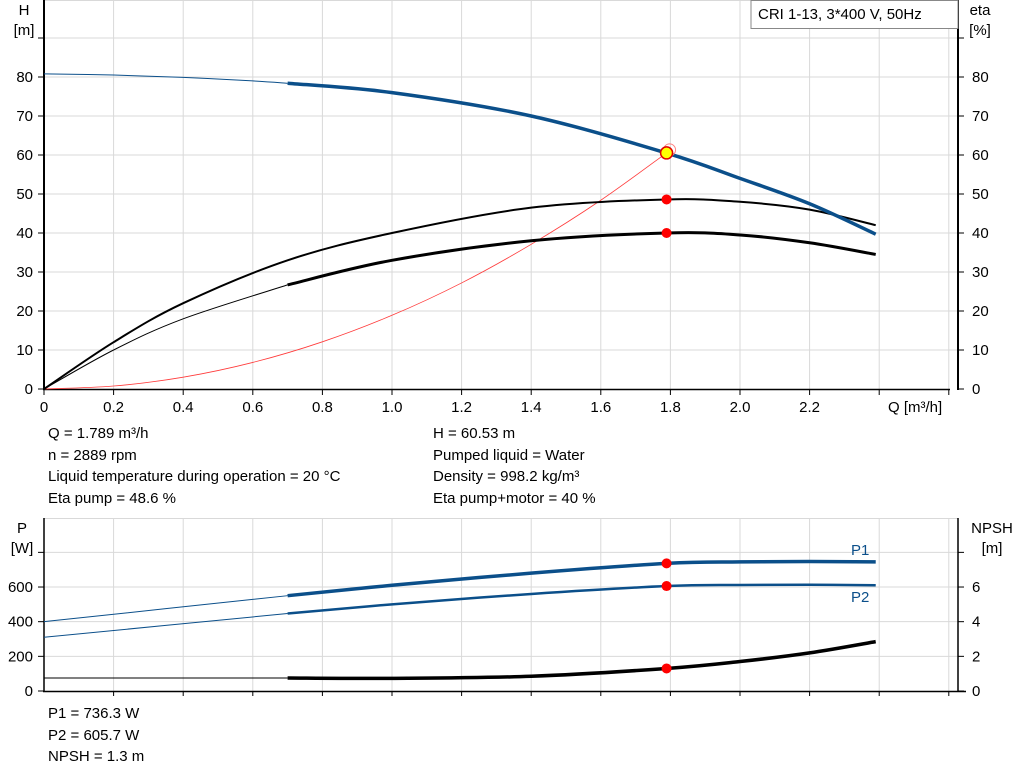  I want to click on info-eta-pump-motor: Eta pump+motor = 40 %, so click(514, 498).